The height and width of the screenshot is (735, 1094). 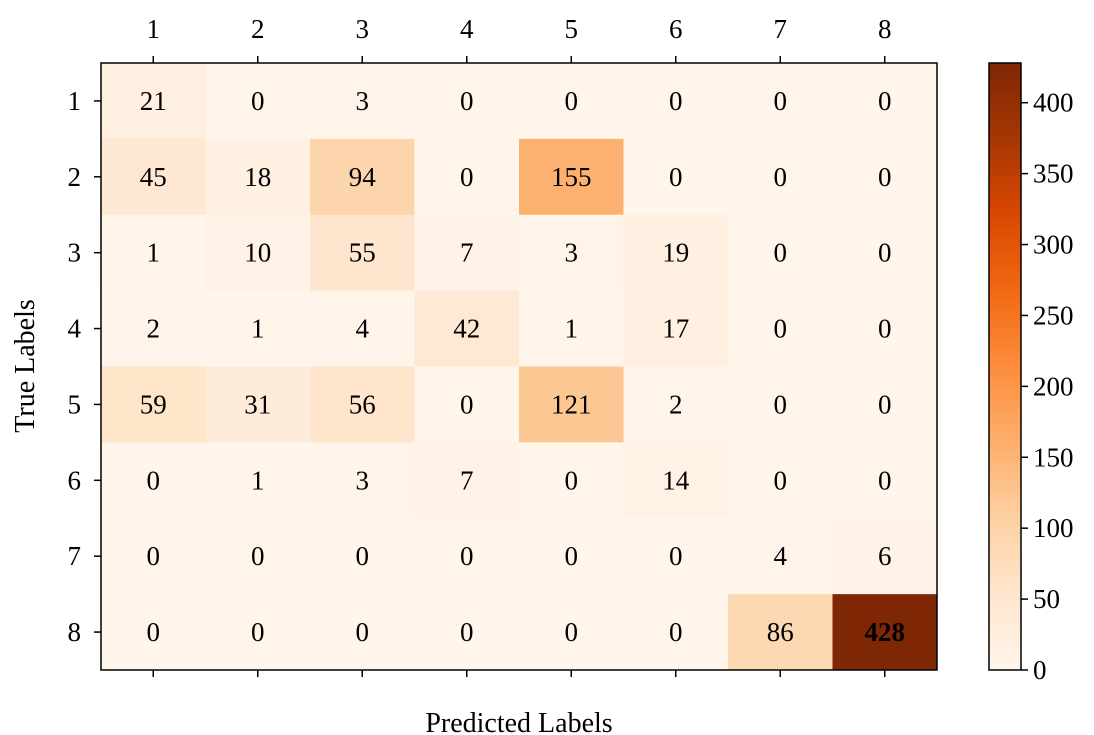 I want to click on cell-value-label: 17, so click(x=675, y=329).